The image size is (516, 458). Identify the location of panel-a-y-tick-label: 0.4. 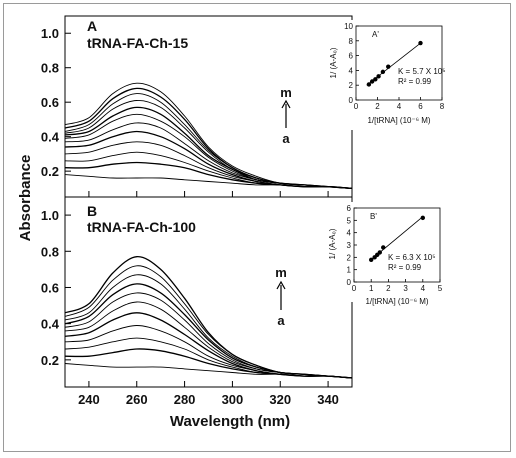
(50, 137).